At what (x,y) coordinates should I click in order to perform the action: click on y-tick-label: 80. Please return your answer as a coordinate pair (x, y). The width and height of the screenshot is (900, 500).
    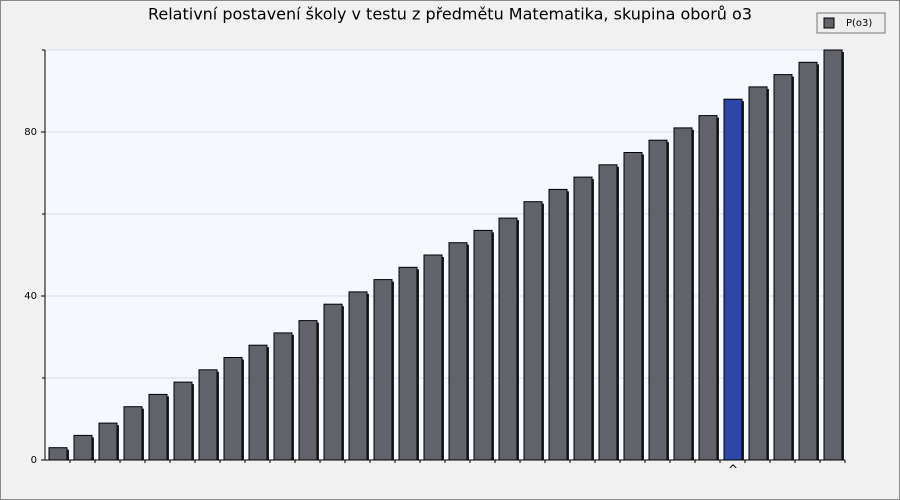
    Looking at the image, I should click on (30, 132).